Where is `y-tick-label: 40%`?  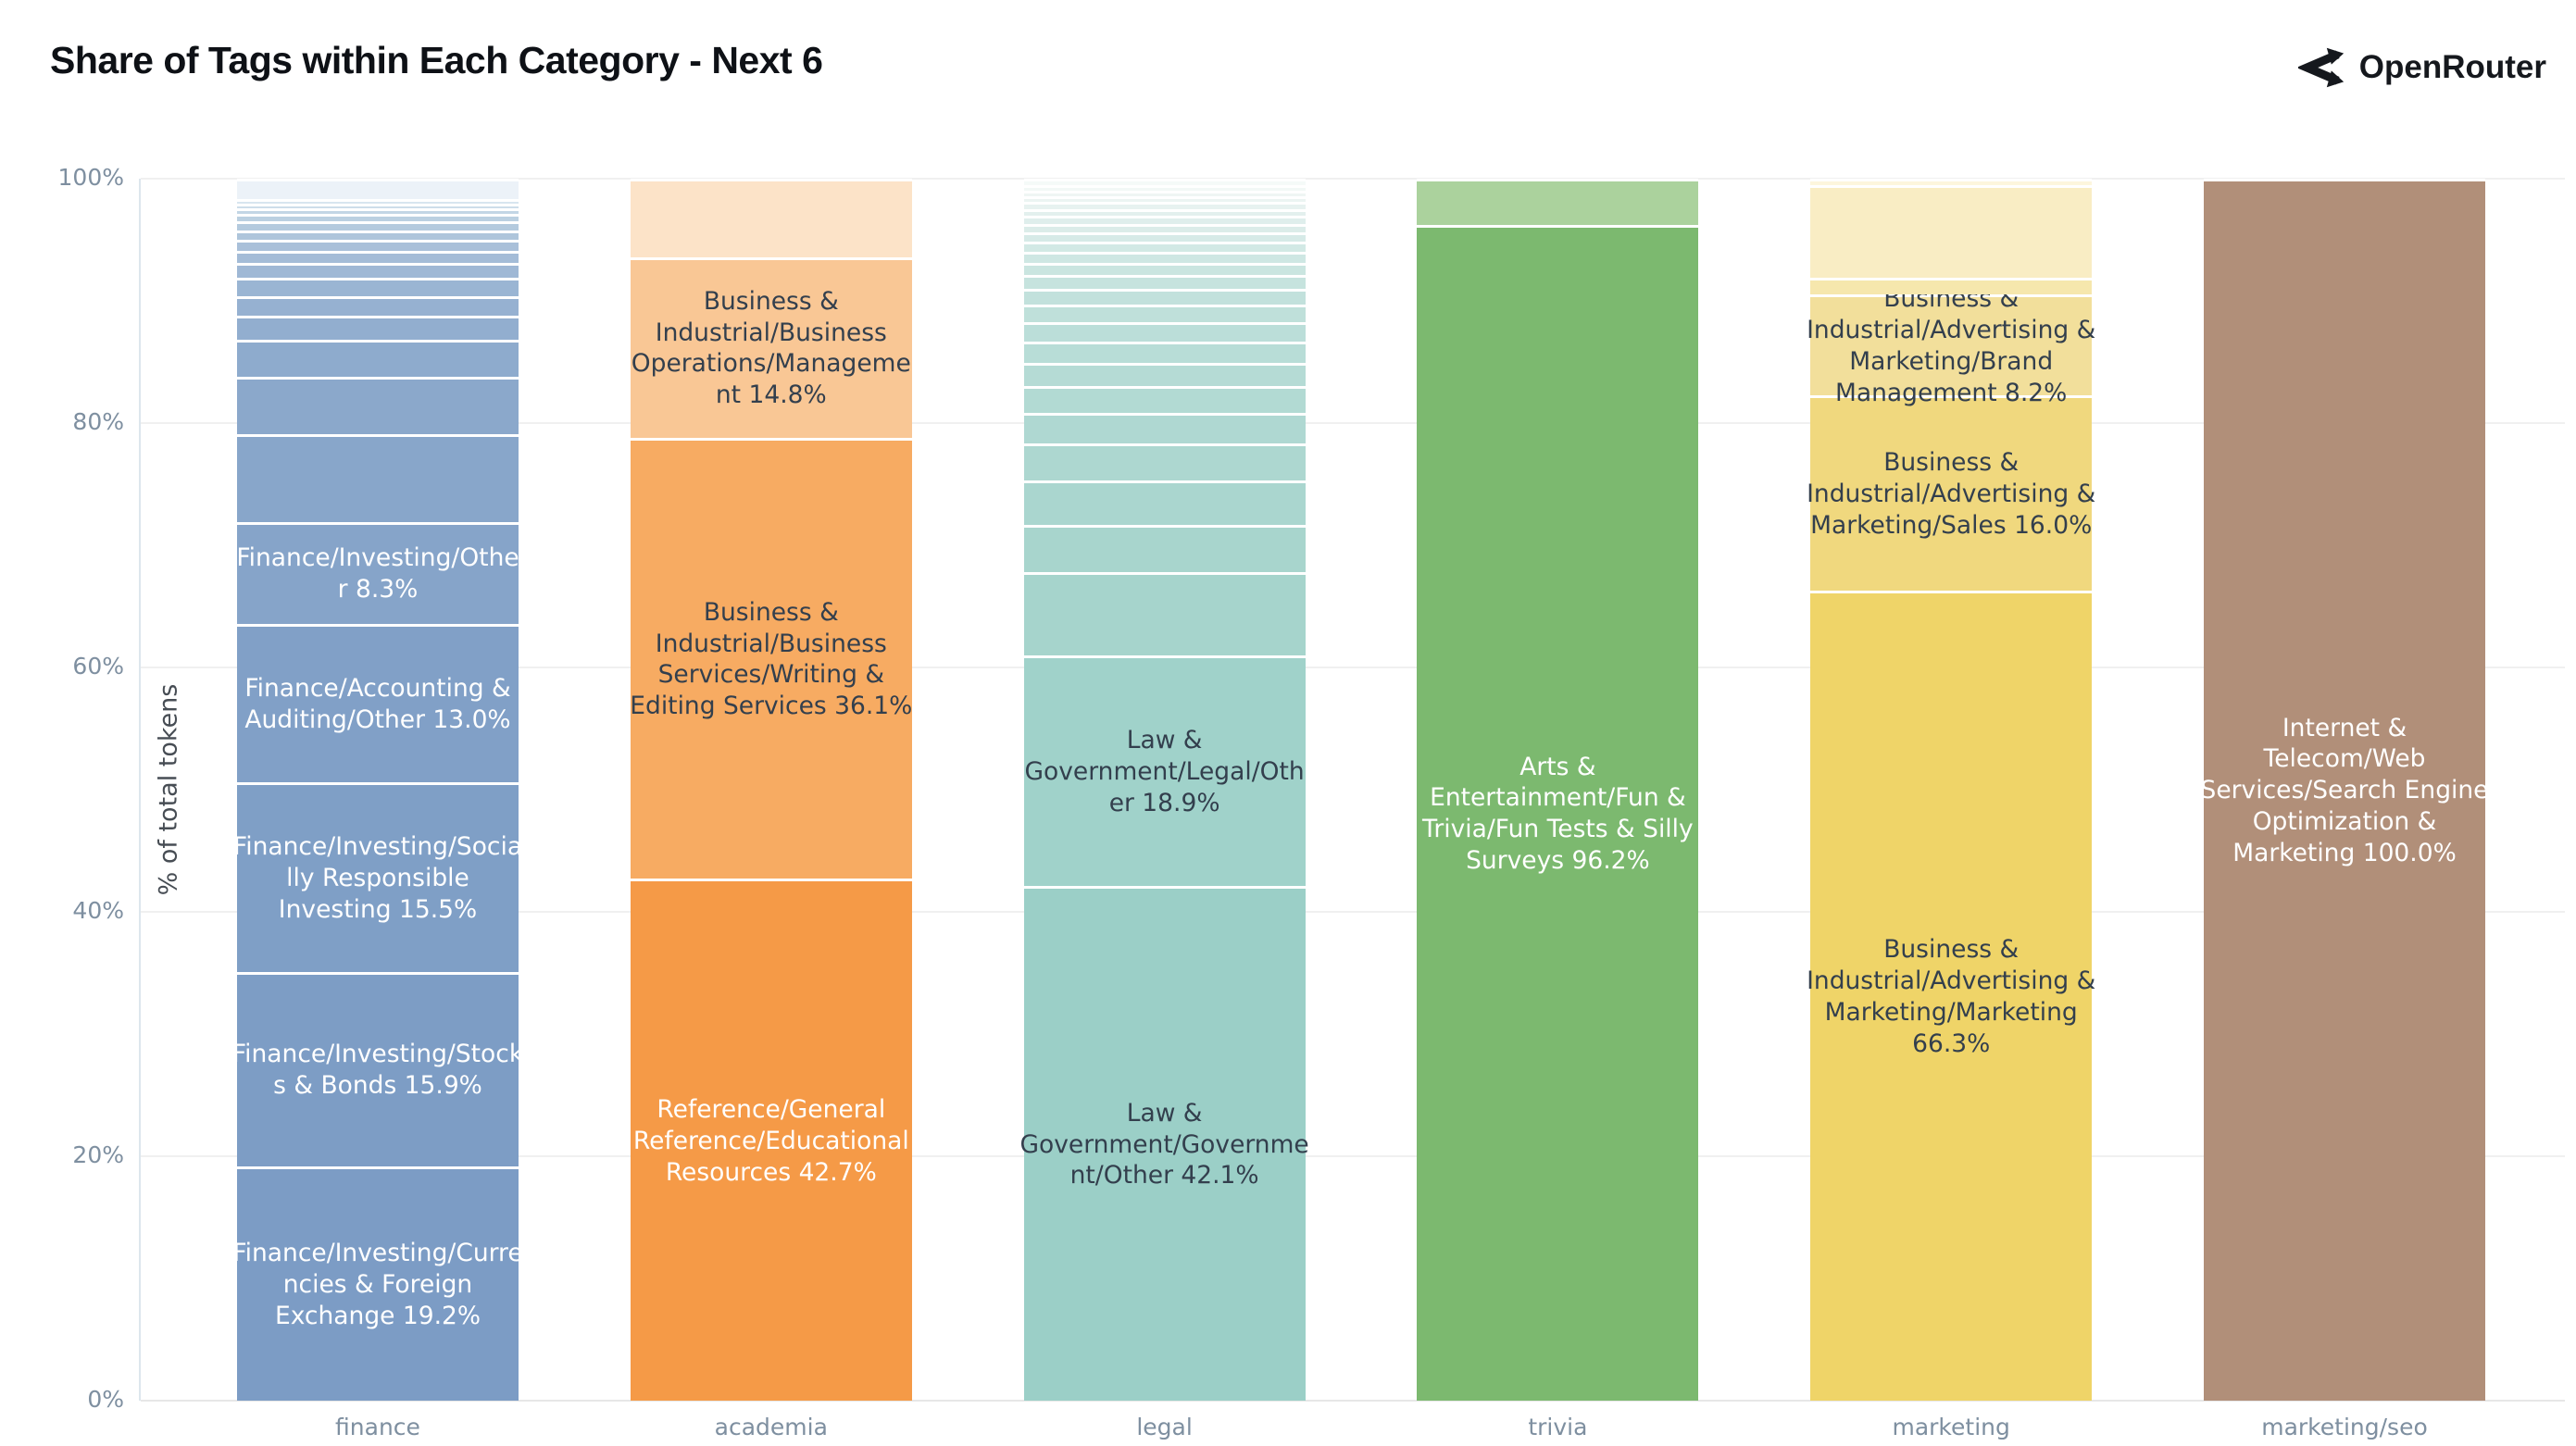
y-tick-label: 40% is located at coordinates (98, 910).